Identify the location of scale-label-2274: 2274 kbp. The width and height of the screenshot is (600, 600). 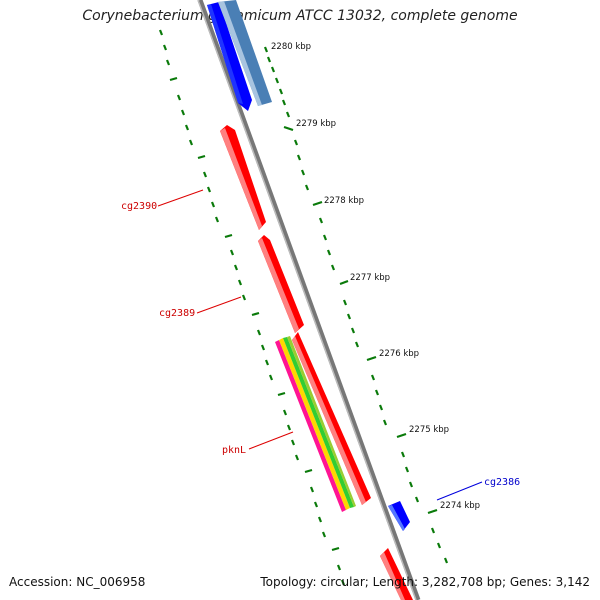
(460, 506).